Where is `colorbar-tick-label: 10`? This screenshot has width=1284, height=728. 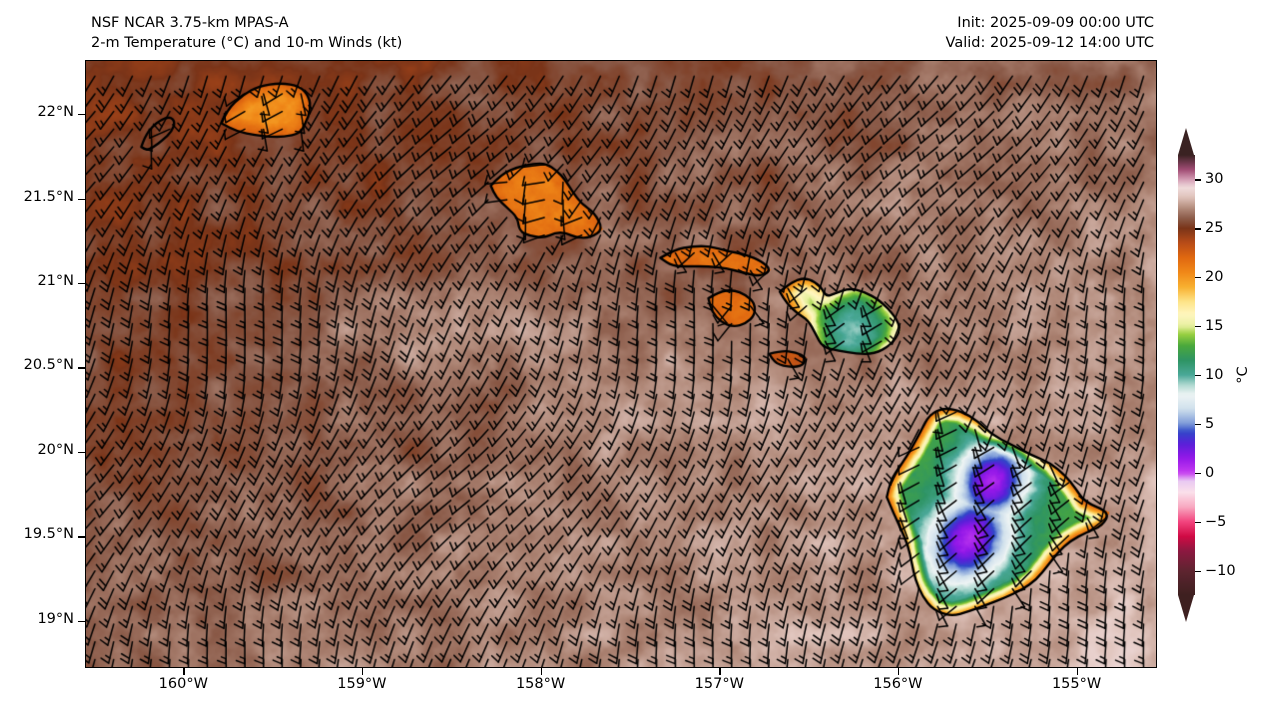 colorbar-tick-label: 10 is located at coordinates (1214, 375).